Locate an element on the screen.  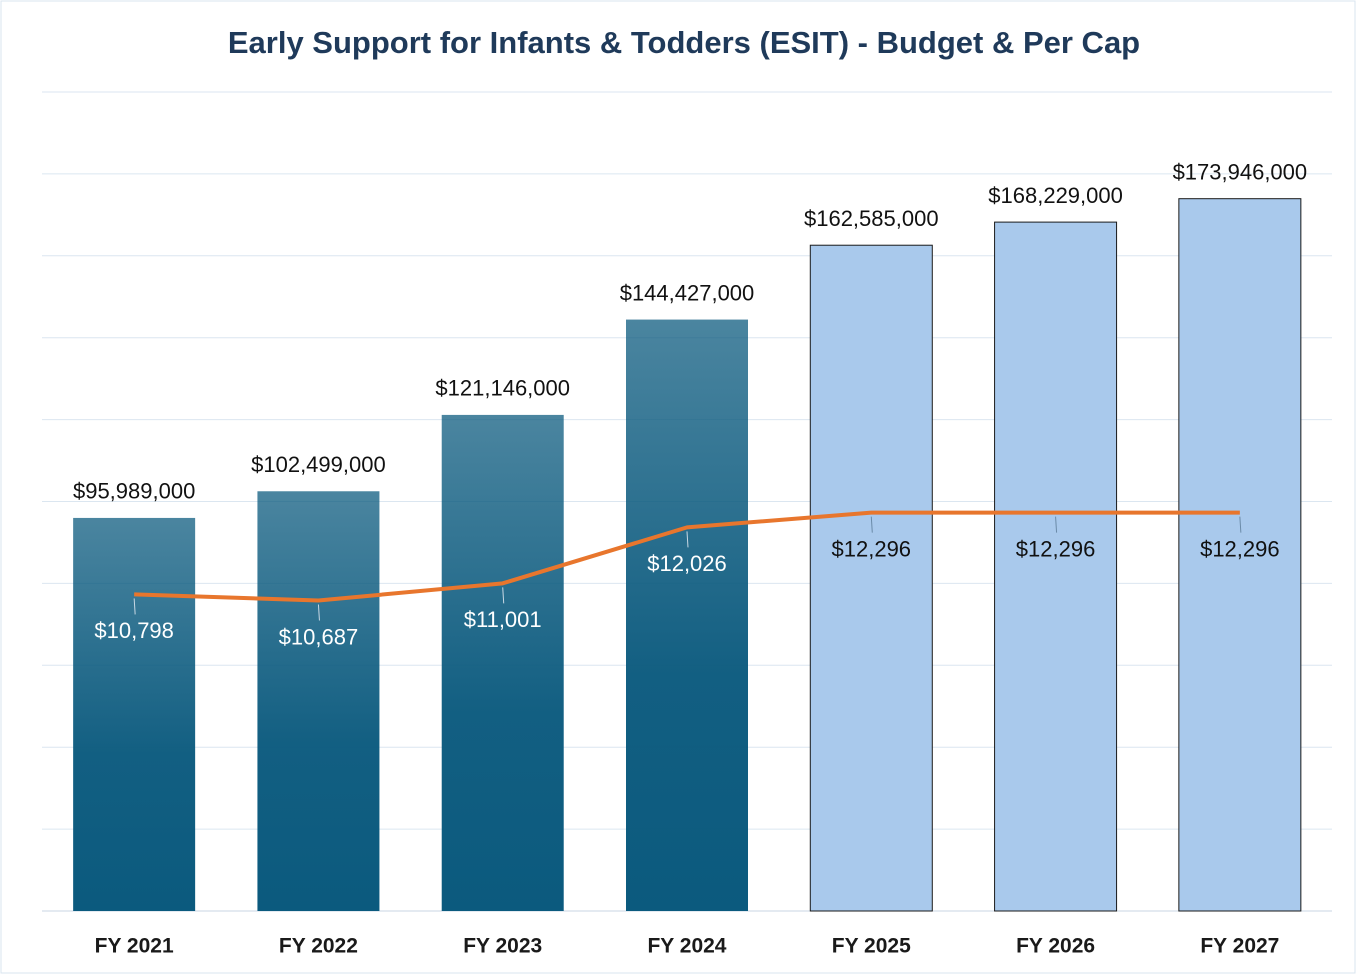
line is located at coordinates (687, 556).